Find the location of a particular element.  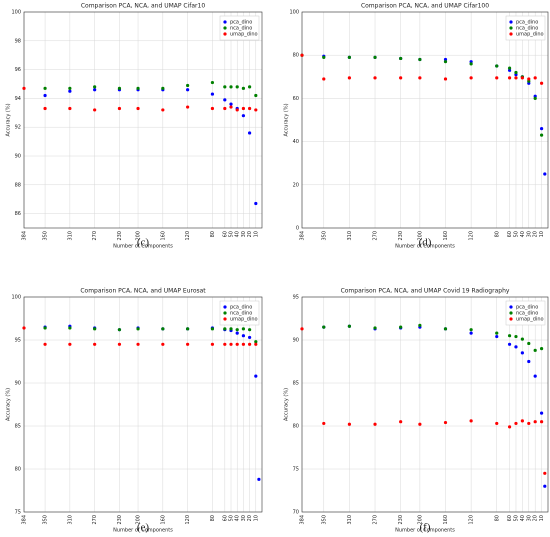

legend-label: pca_dino is located at coordinates (241, 23).